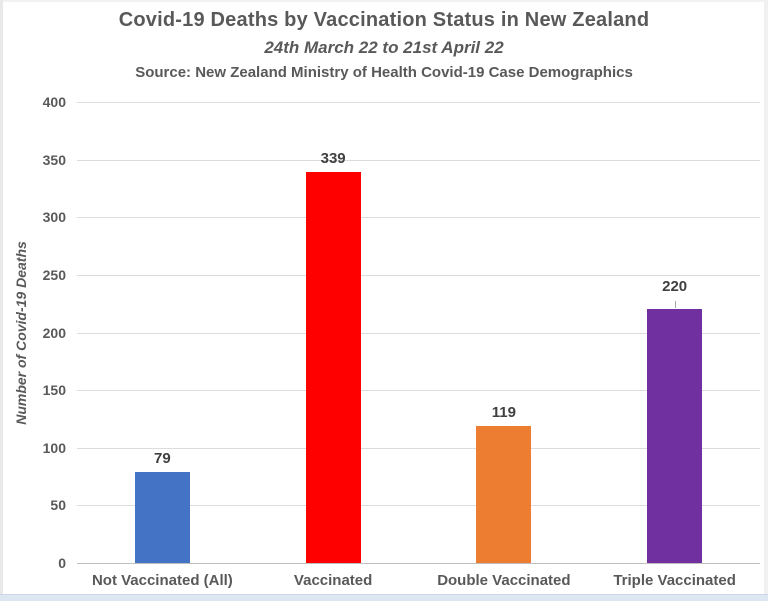  I want to click on data-label-vaccinated: 339, so click(333, 159).